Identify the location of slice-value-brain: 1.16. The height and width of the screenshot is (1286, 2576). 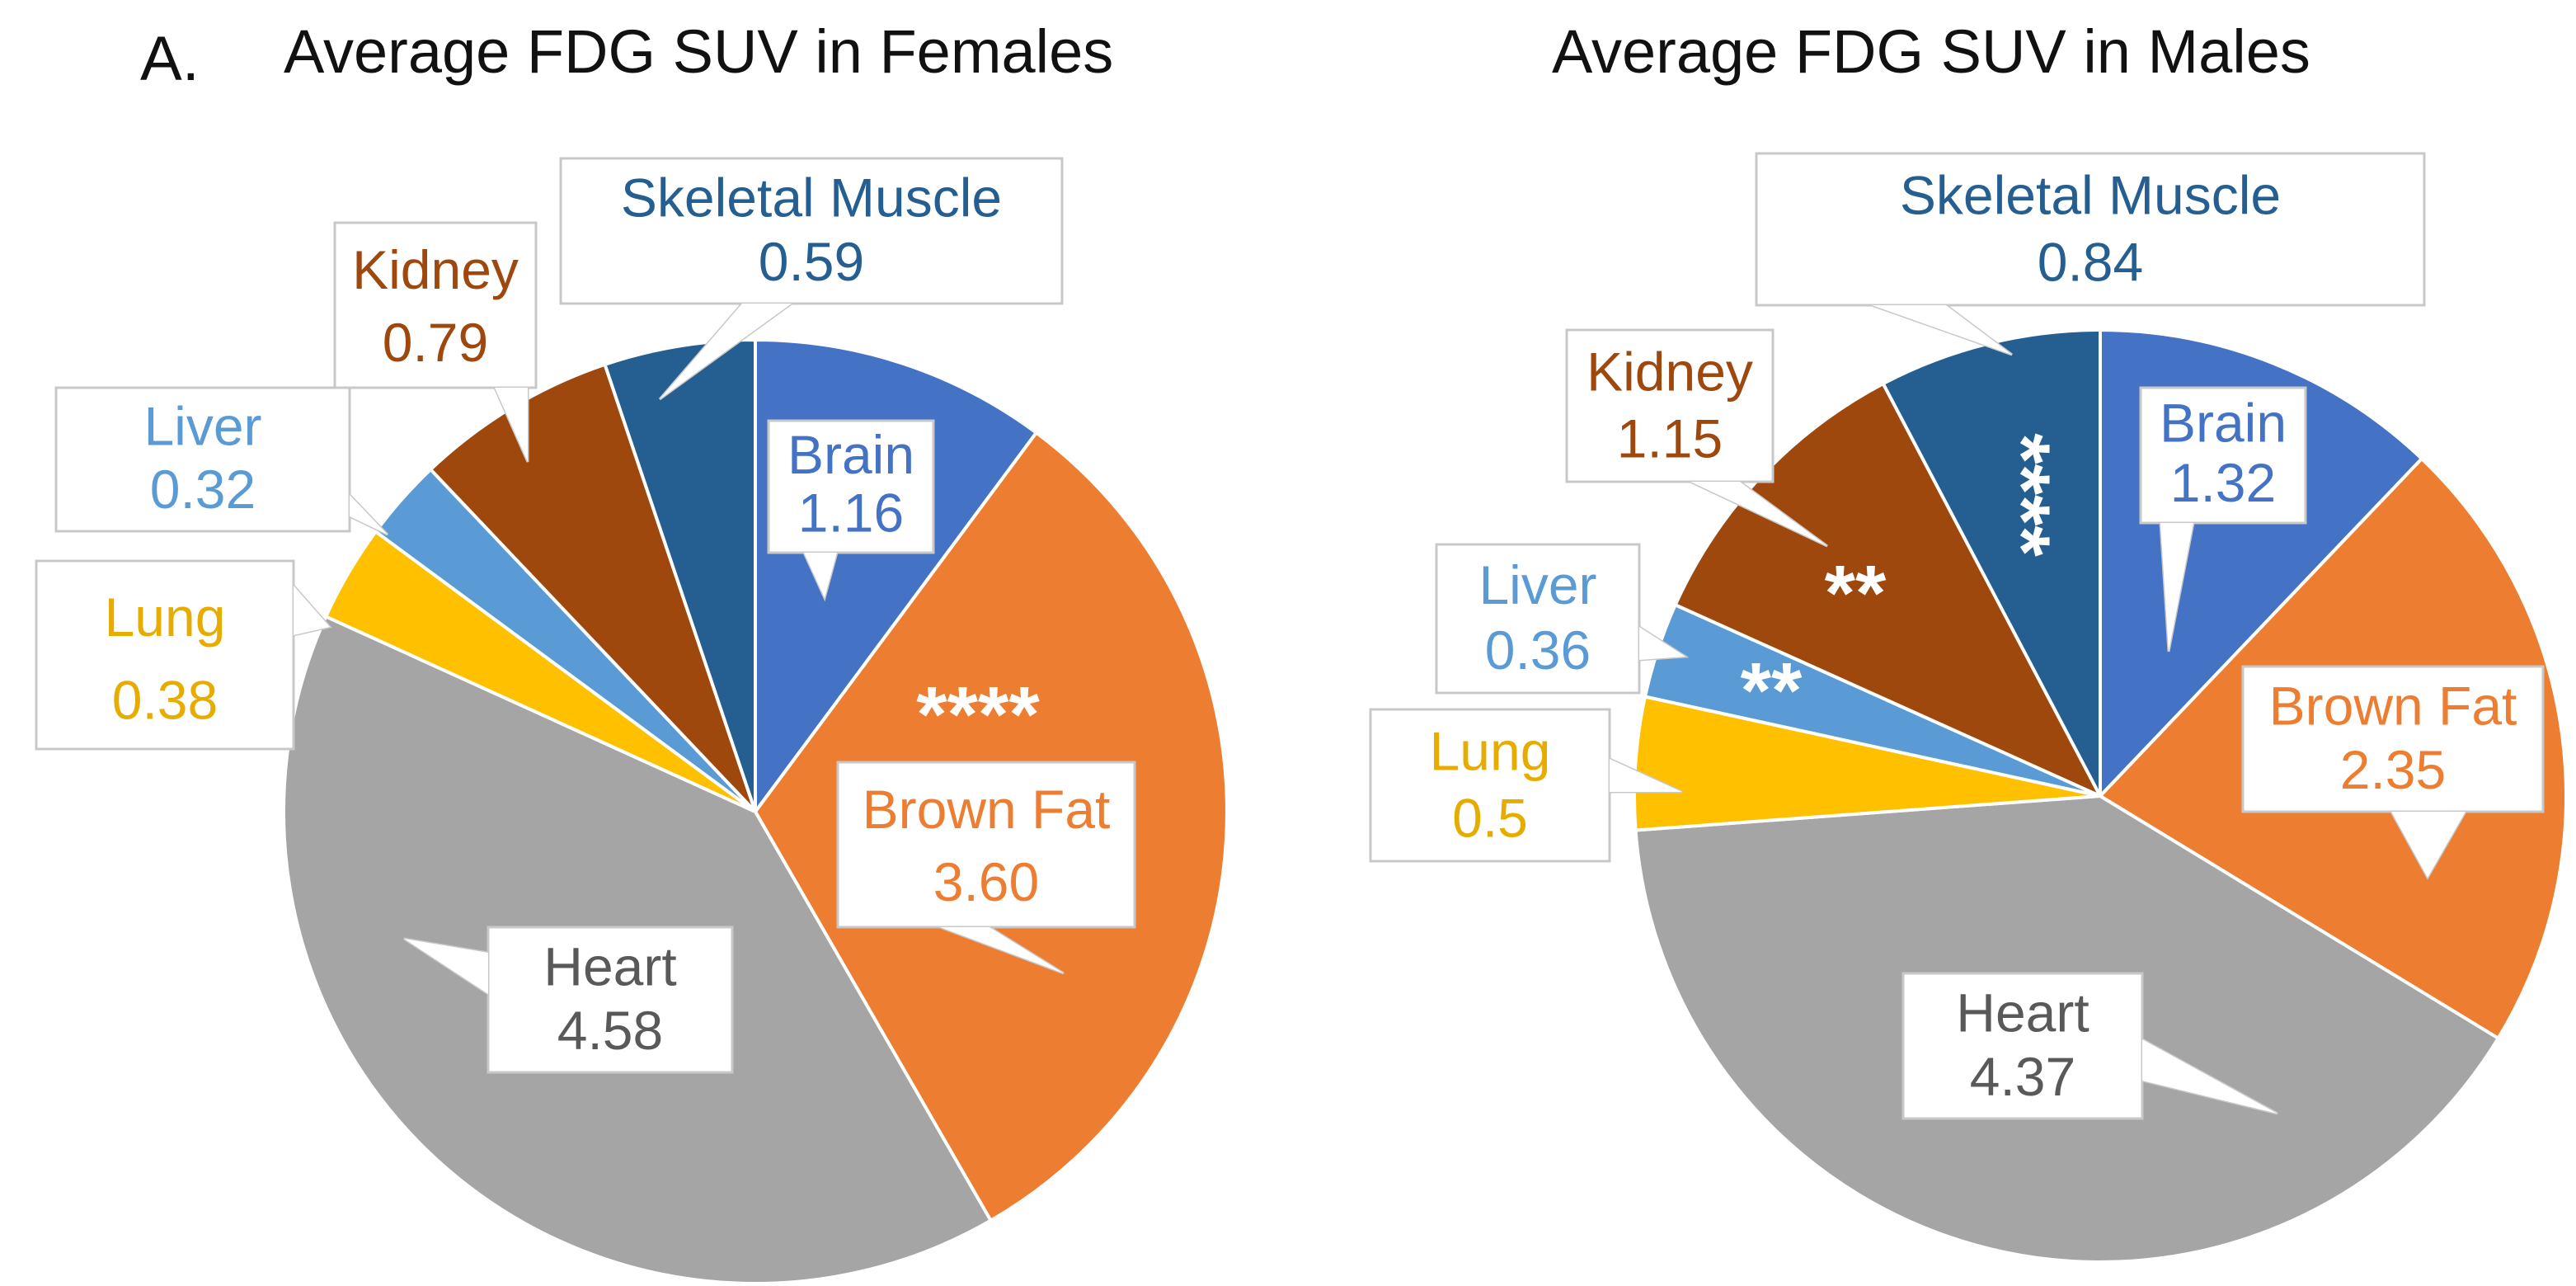
(851, 513).